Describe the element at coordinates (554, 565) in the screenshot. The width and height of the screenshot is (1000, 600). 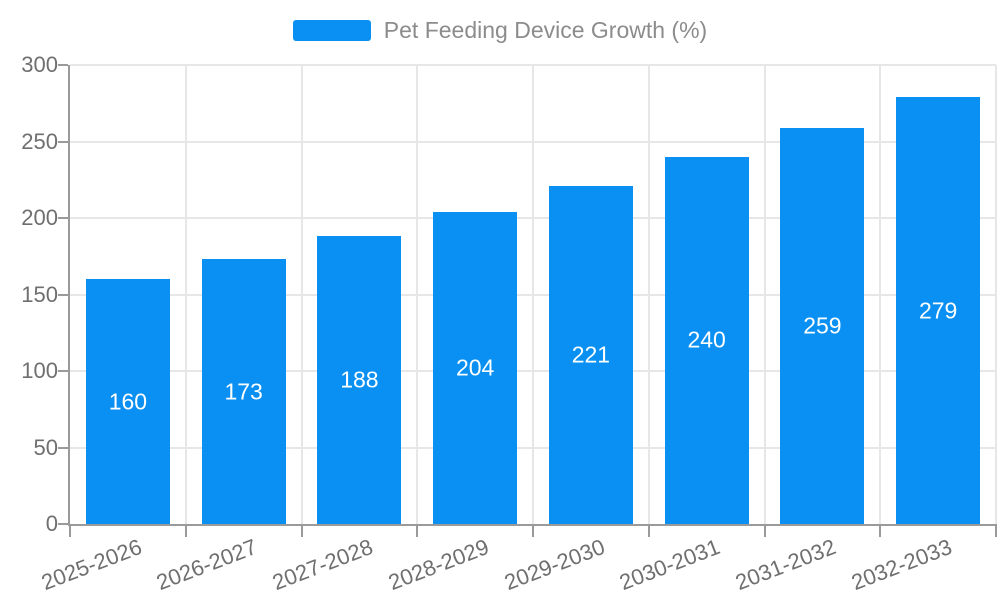
I see `x-axis-category-label: 2029-2030` at that location.